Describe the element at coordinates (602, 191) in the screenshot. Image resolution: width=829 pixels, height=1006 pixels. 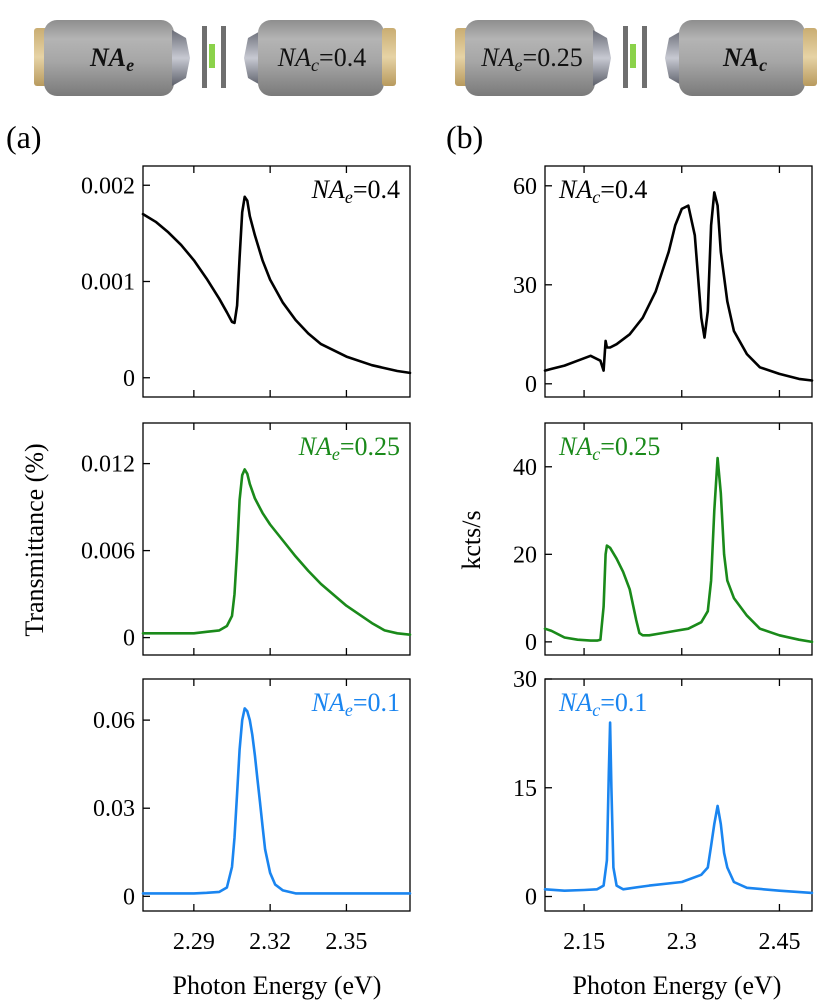
I see `na-annotation: NAc=0.4` at that location.